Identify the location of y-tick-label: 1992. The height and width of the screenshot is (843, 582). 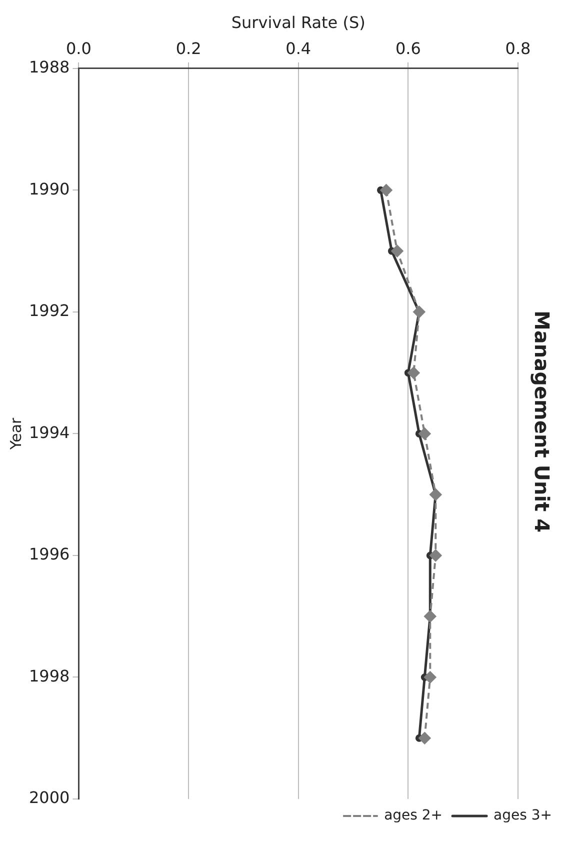
(49, 310).